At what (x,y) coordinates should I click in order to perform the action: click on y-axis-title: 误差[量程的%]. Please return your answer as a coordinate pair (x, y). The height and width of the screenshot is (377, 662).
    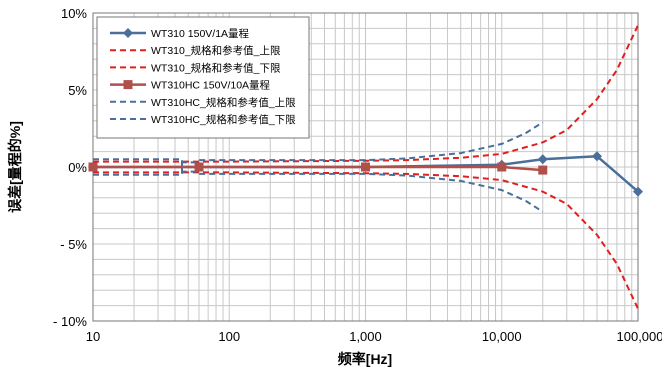
    Looking at the image, I should click on (15, 167).